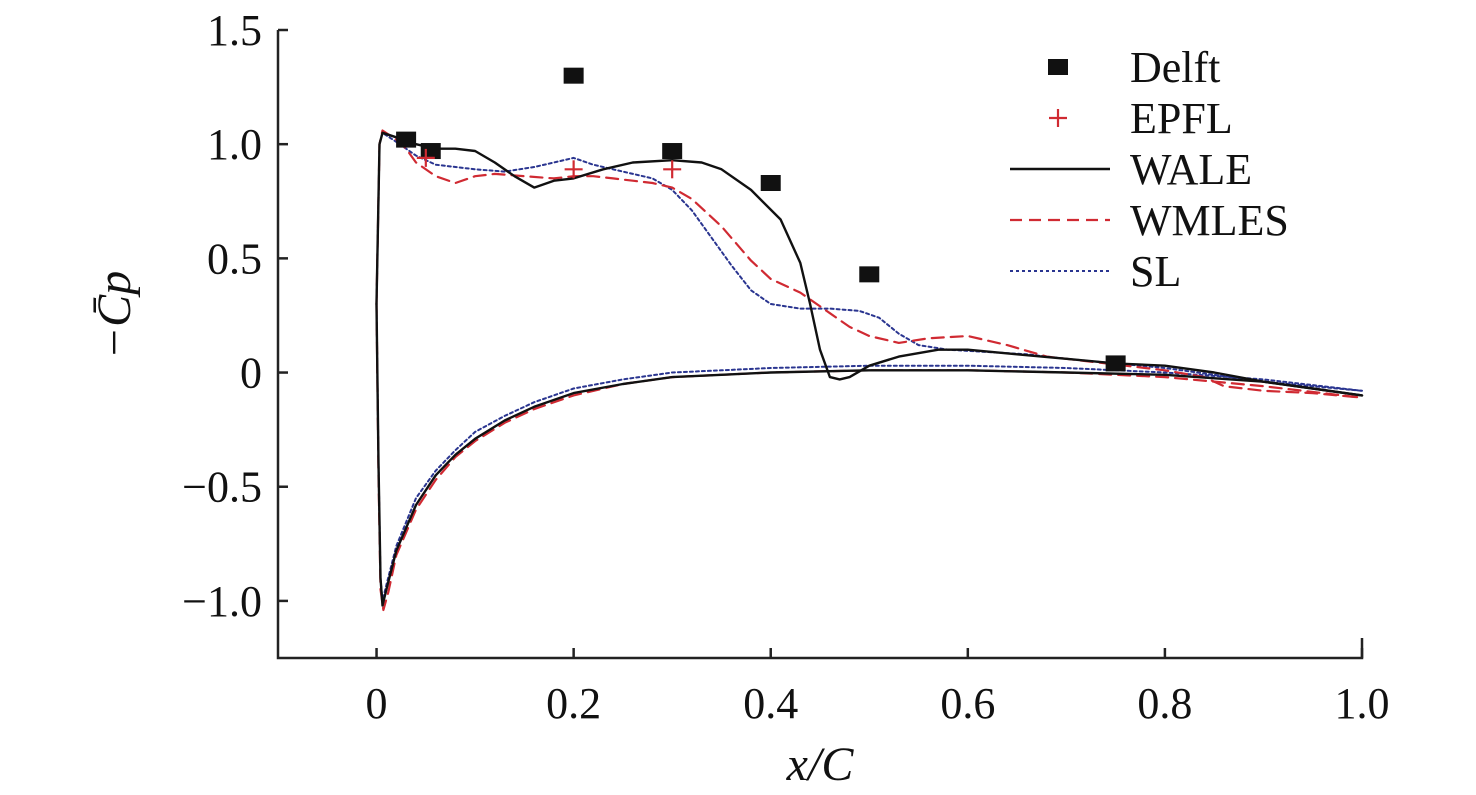  Describe the element at coordinates (234, 30) in the screenshot. I see `y-tick-label: 1.5` at that location.